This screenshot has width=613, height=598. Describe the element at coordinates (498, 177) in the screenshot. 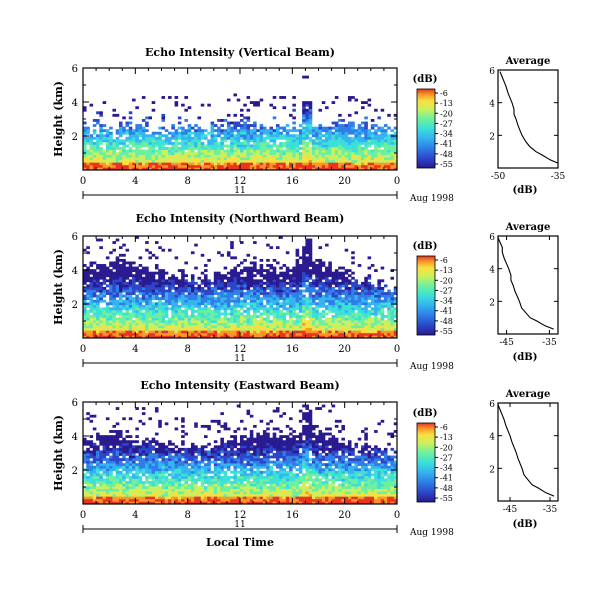

I see `avg-x-tick-label: -50` at that location.